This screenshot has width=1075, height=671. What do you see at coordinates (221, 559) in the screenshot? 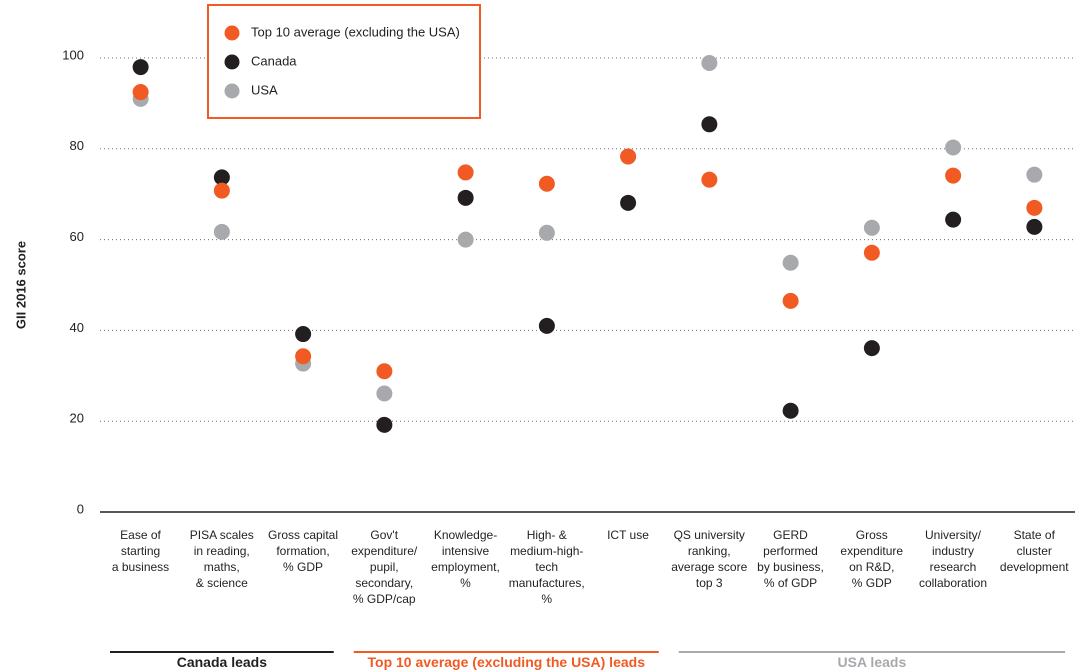
I see `x-tick-label: PISA scales in reading, maths, & science` at bounding box center [221, 559].